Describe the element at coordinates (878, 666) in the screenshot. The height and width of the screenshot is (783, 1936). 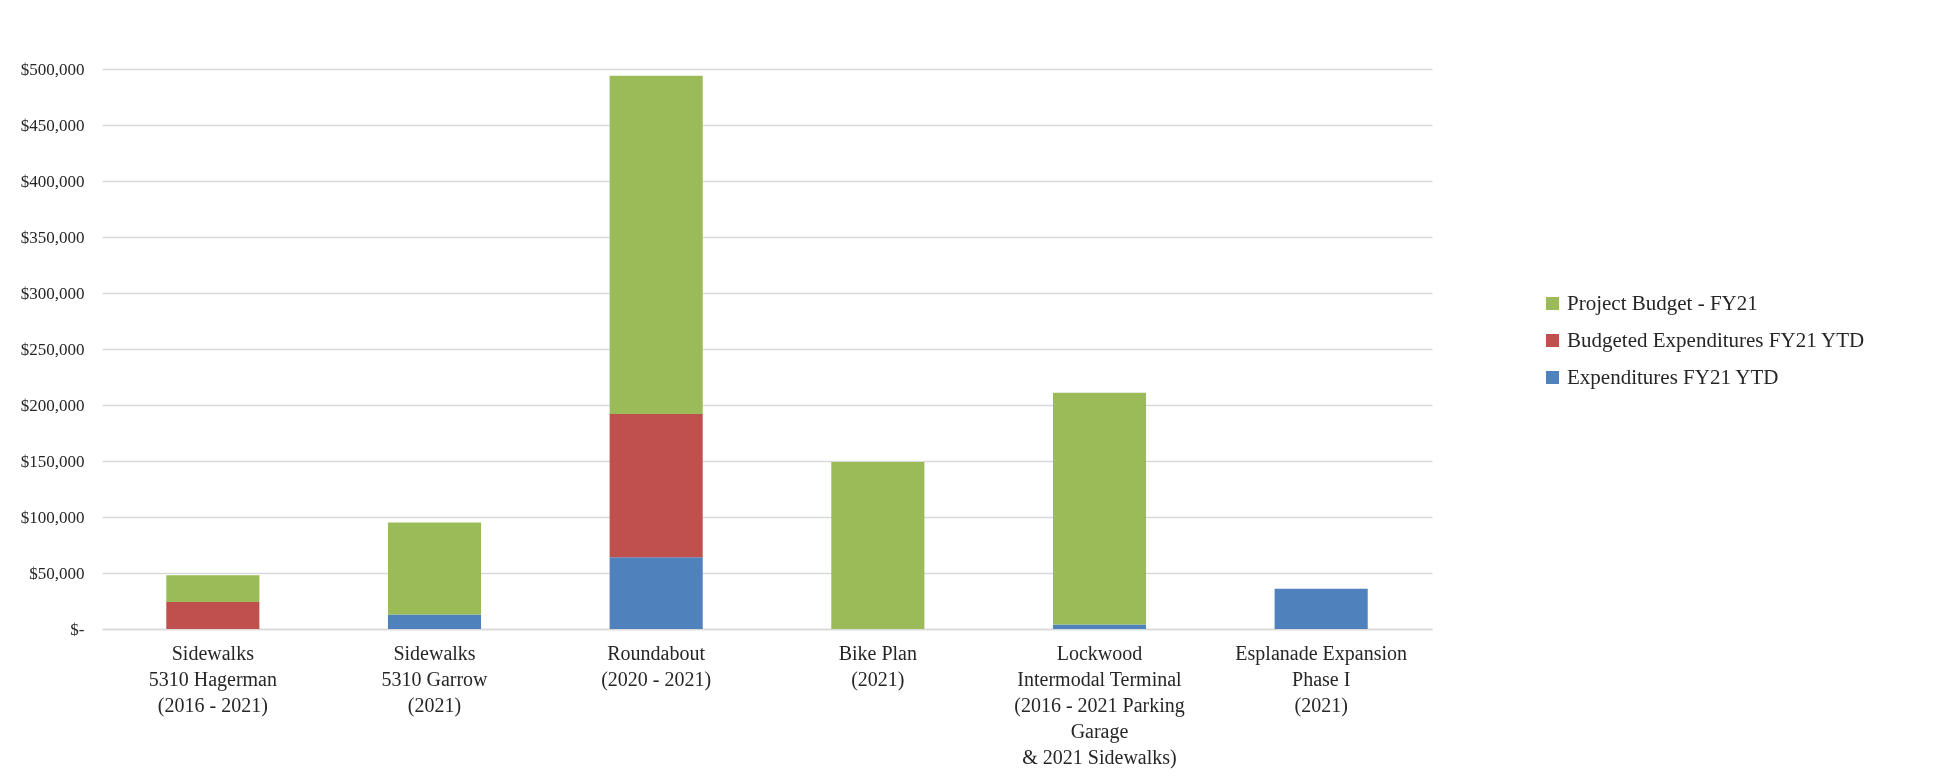
I see `x-tick-label: Bike Plan (2021)` at that location.